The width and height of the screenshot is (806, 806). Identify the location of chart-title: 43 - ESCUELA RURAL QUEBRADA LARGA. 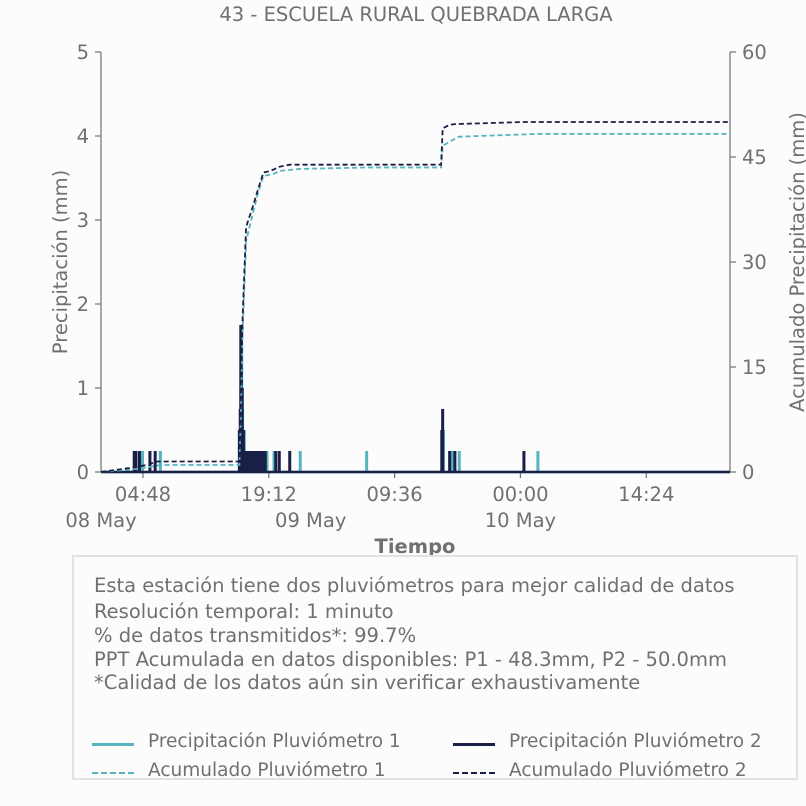
(416, 14).